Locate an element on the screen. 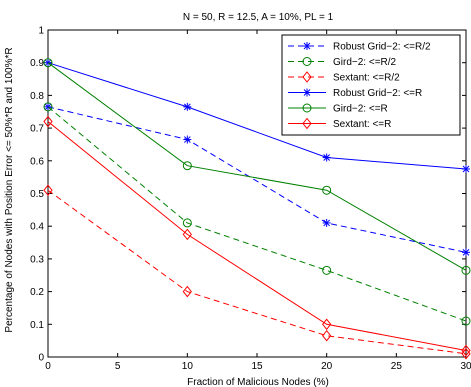 The width and height of the screenshot is (471, 387). x-tick-label: 15 is located at coordinates (257, 366).